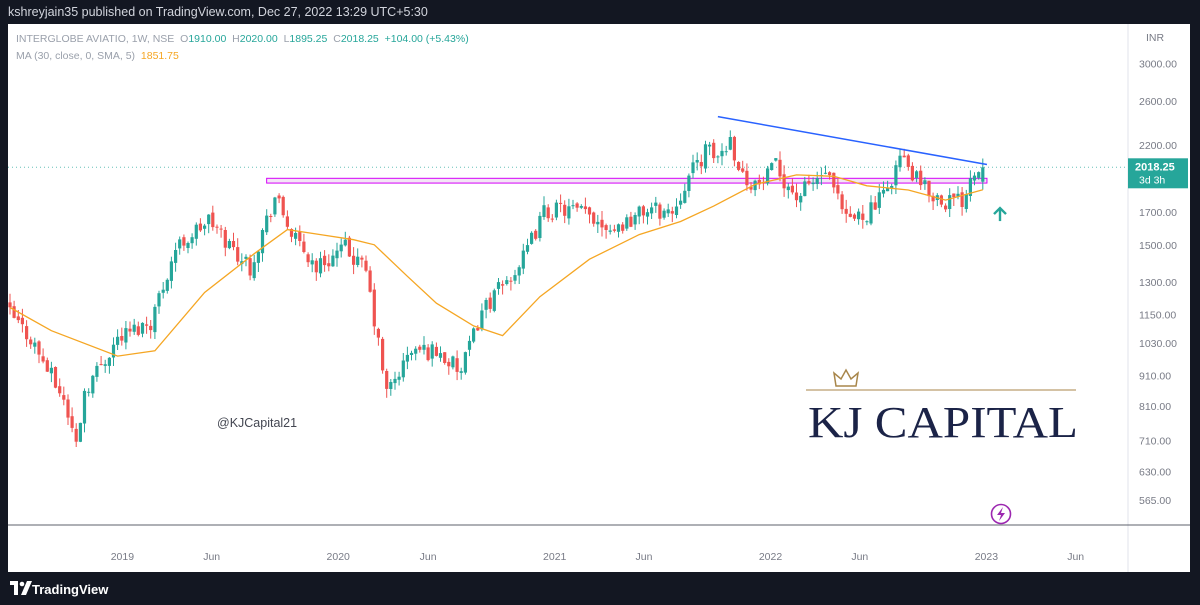  What do you see at coordinates (70, 589) in the screenshot?
I see `footer-brand: TradingView` at bounding box center [70, 589].